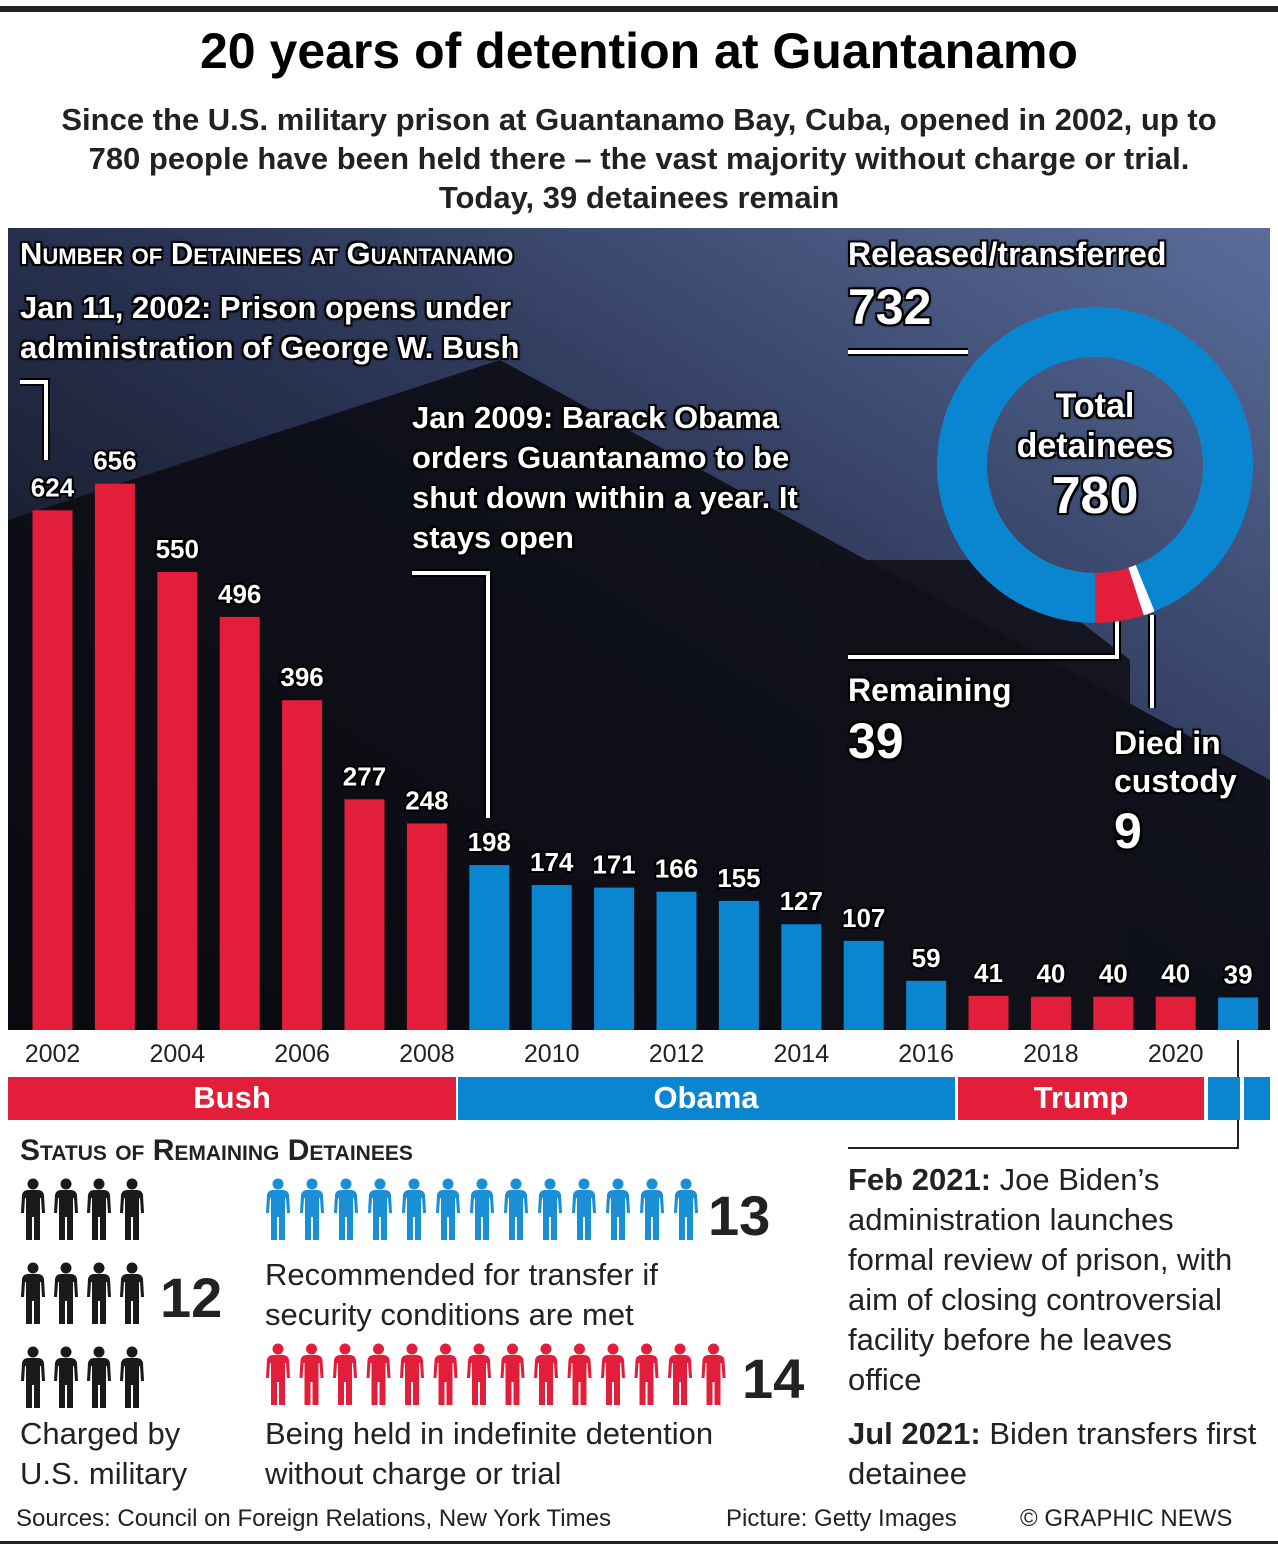 This screenshot has width=1278, height=1550. What do you see at coordinates (177, 1054) in the screenshot?
I see `x-tick-label: 2004` at bounding box center [177, 1054].